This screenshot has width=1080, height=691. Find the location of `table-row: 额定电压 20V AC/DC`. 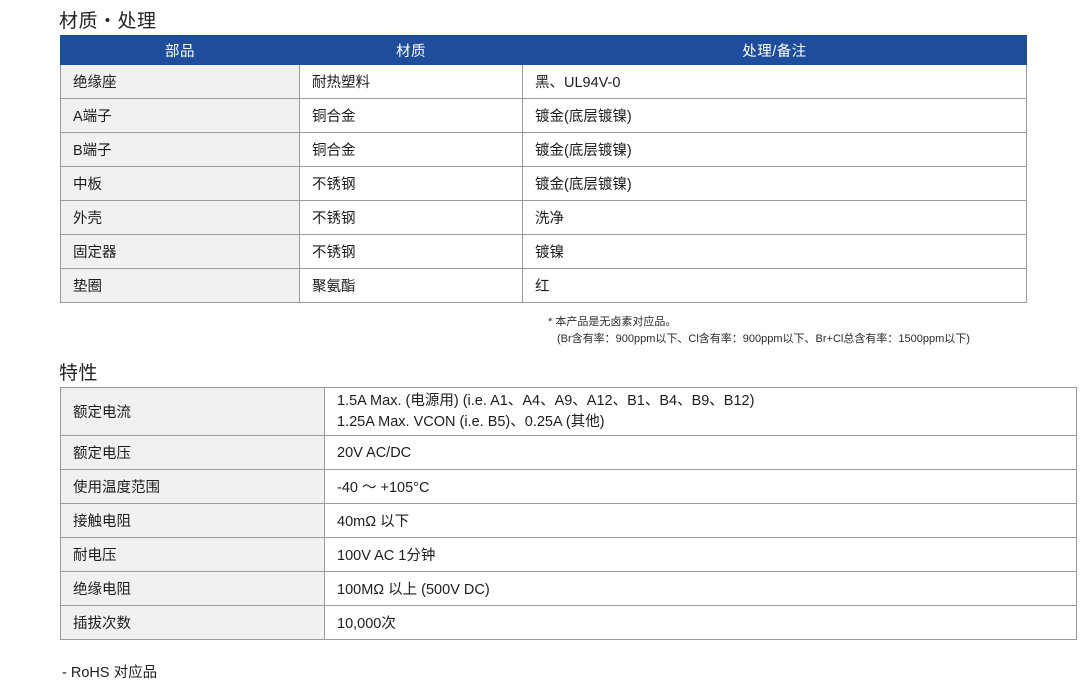

table-row: 额定电压 20V AC/DC is located at coordinates (568, 452).